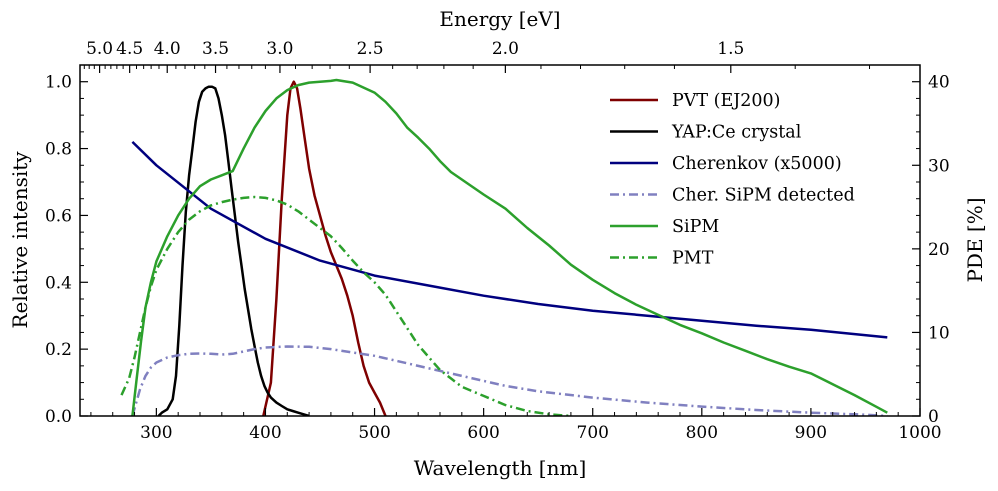 The image size is (998, 491). What do you see at coordinates (939, 83) in the screenshot?
I see `y2-tick-label: 40` at bounding box center [939, 83].